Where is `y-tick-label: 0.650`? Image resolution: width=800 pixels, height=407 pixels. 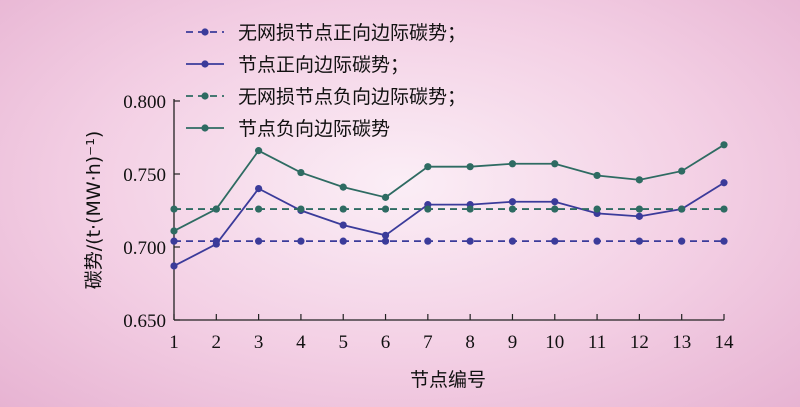 y-tick-label: 0.650 is located at coordinates (144, 321).